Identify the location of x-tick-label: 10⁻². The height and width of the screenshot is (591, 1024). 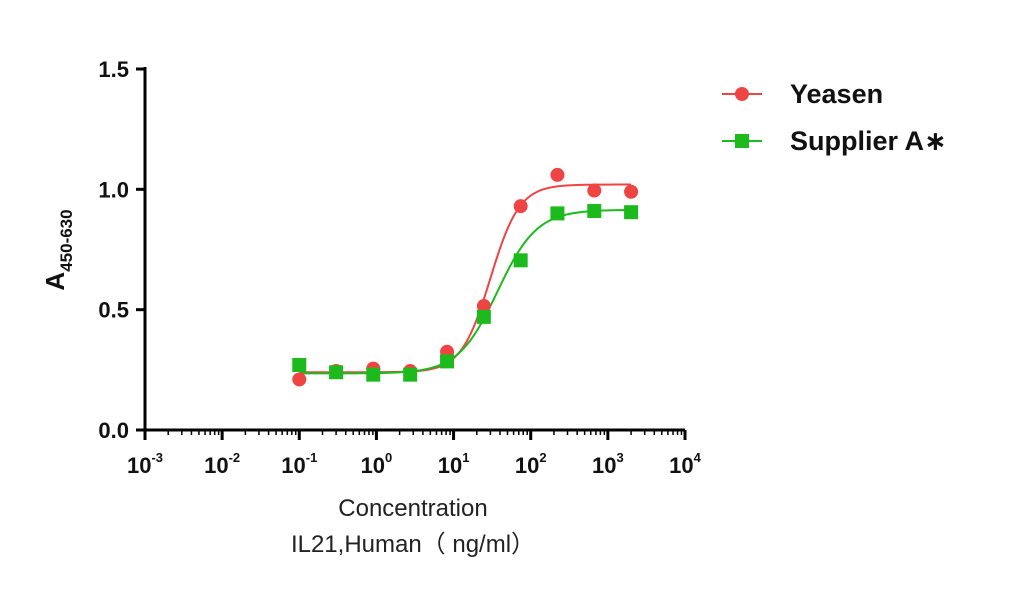
(222, 464).